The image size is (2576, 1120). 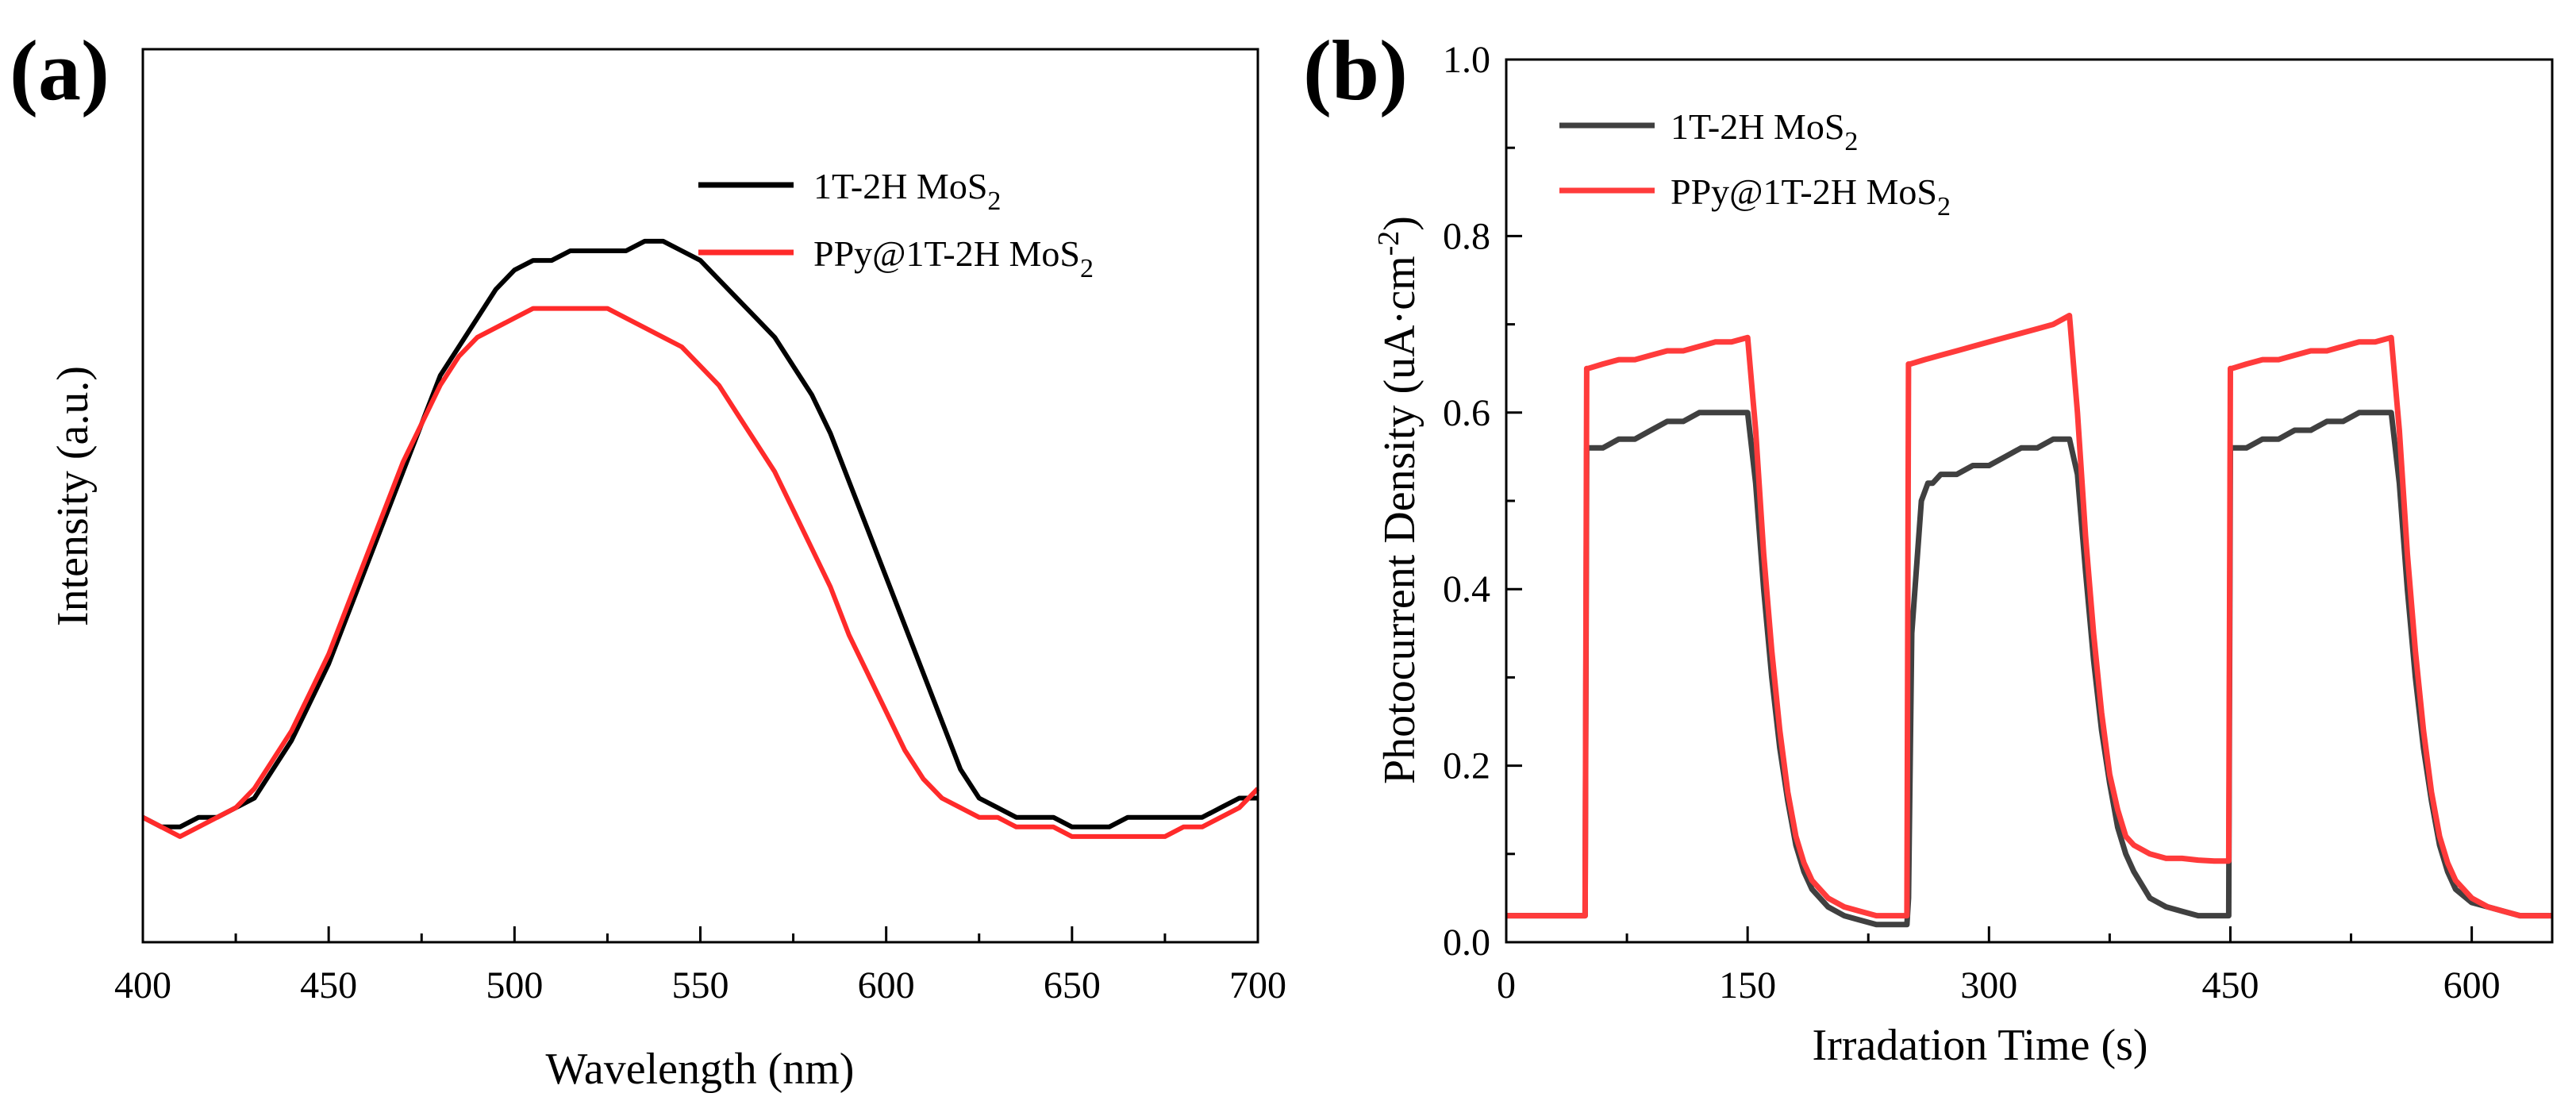 I want to click on panel-b-x-ticks: 0 150 300 450 600, so click(x=1999, y=966).